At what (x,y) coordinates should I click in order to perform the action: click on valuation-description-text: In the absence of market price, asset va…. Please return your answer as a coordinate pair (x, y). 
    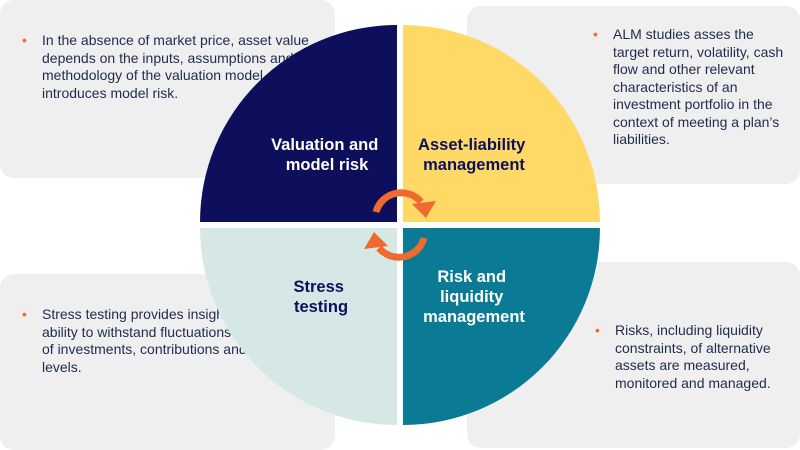
    Looking at the image, I should click on (175, 66).